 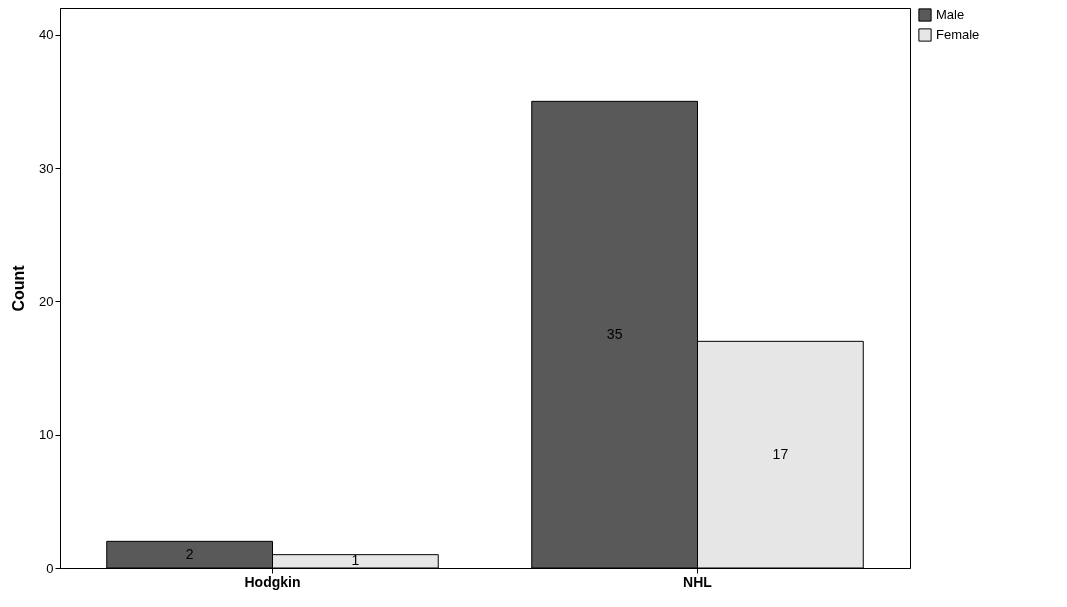 What do you see at coordinates (189, 553) in the screenshot?
I see `data-label: 2` at bounding box center [189, 553].